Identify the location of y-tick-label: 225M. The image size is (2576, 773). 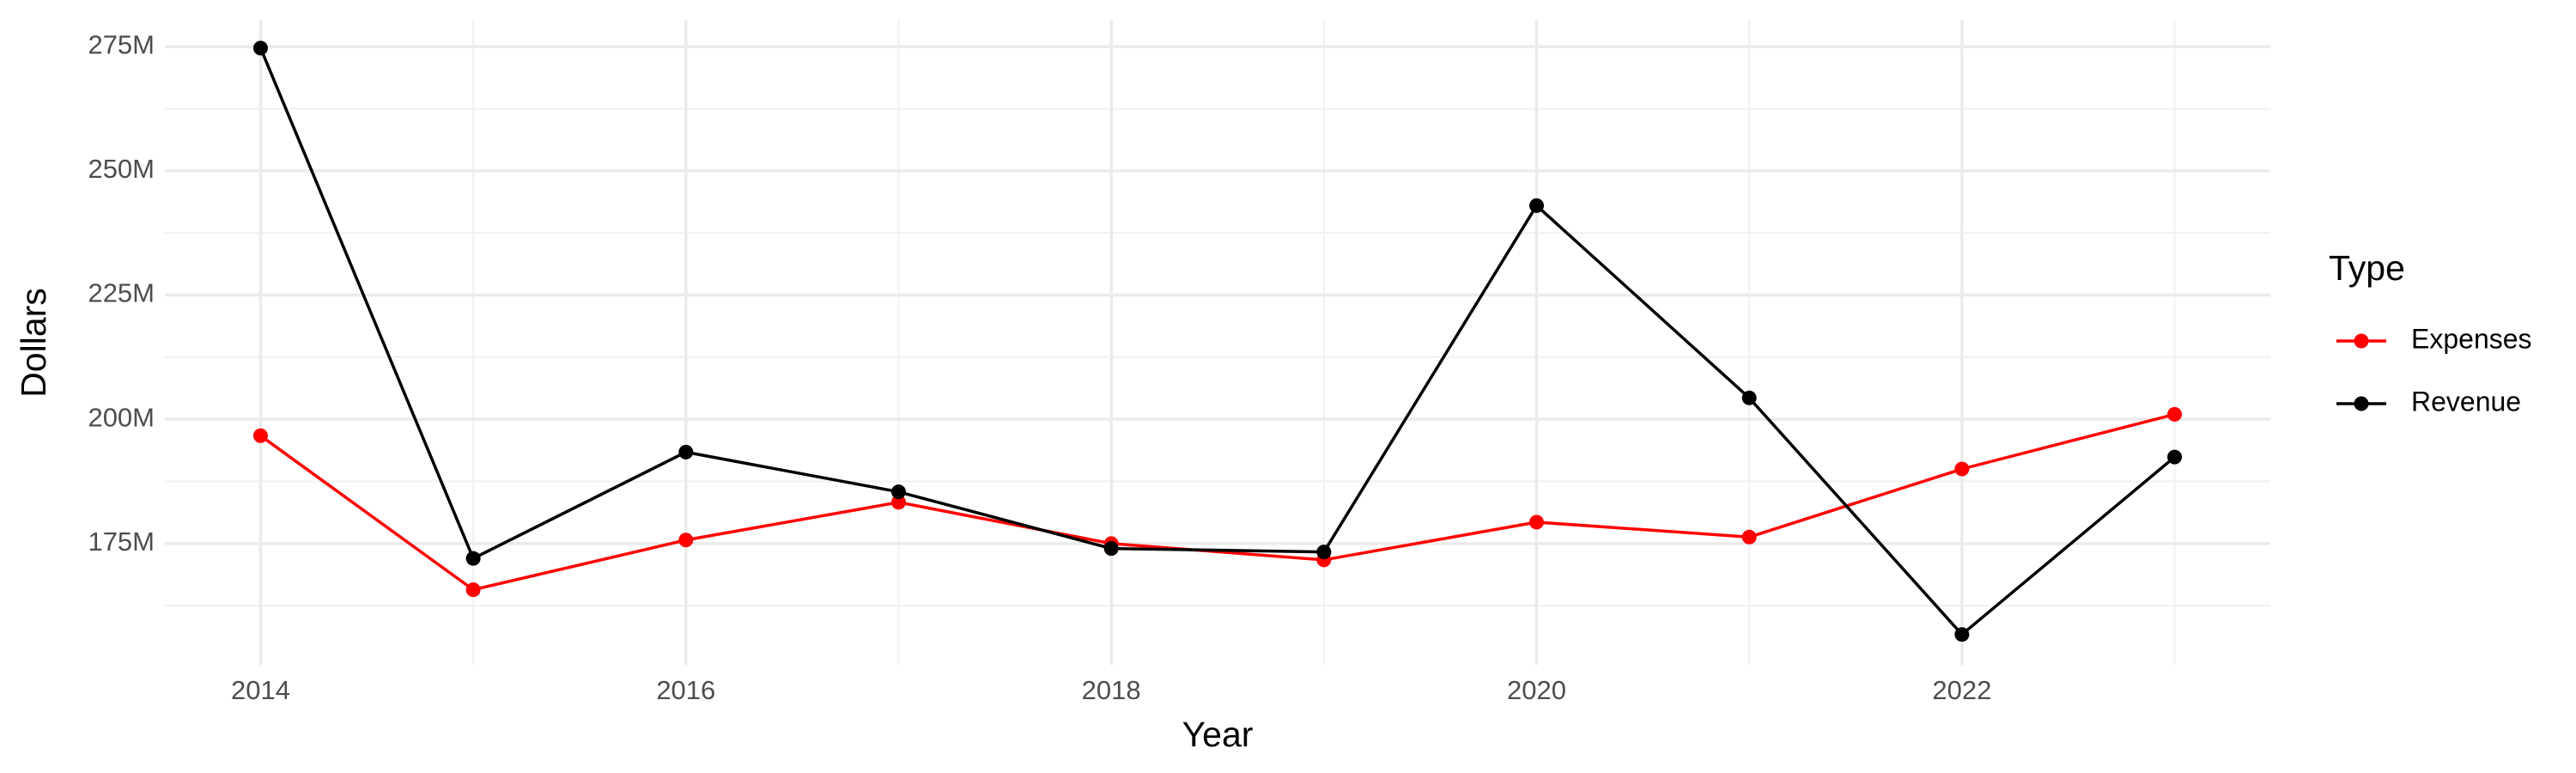
(122, 293).